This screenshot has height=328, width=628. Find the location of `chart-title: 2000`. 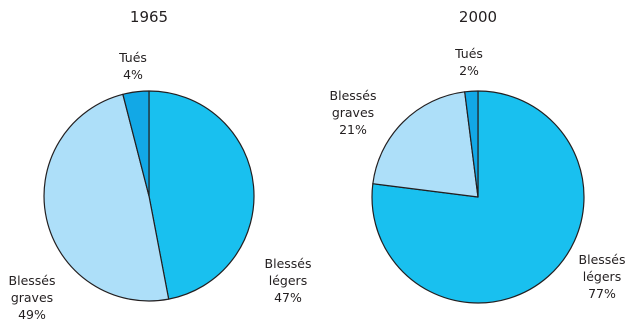

chart-title: 2000 is located at coordinates (478, 17).